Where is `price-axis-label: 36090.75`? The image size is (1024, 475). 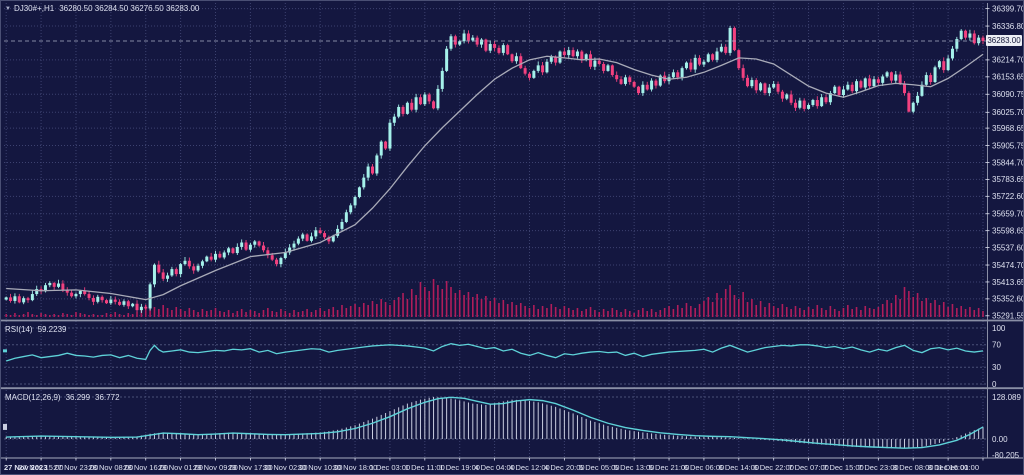 price-axis-label: 36090.75 is located at coordinates (1008, 94).